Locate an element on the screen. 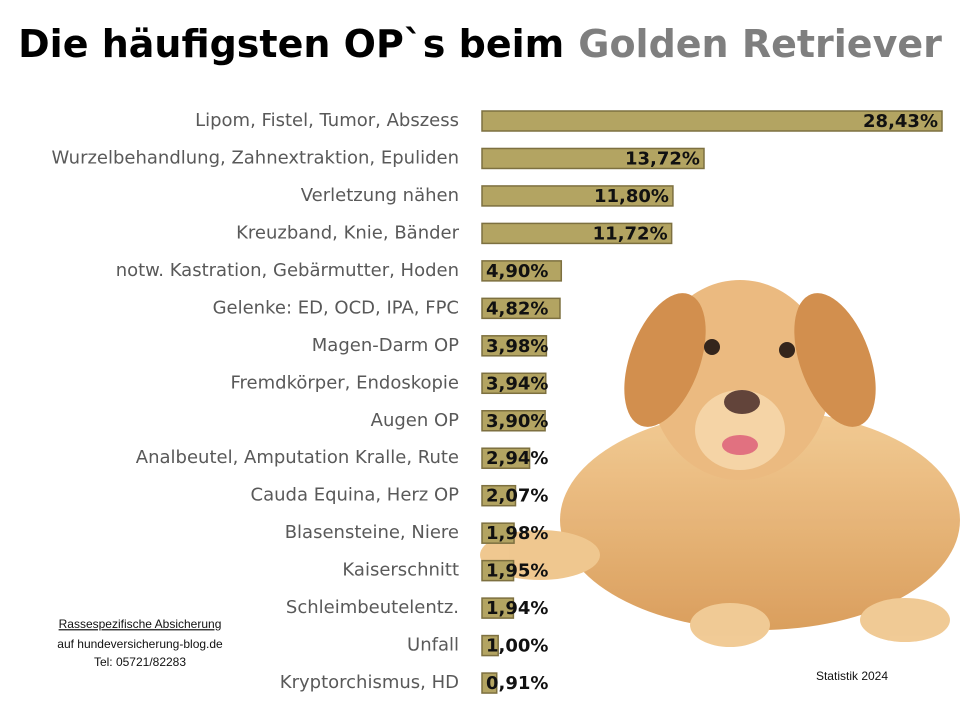 Image resolution: width=960 pixels, height=720 pixels. chart-title: Die häufigsten OP`s beim Golden Retriever is located at coordinates (480, 44).